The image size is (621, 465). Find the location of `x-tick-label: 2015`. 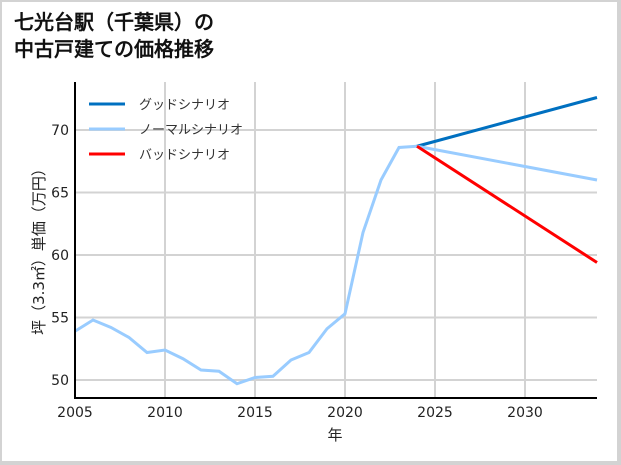

x-tick-label: 2015 is located at coordinates (255, 413).